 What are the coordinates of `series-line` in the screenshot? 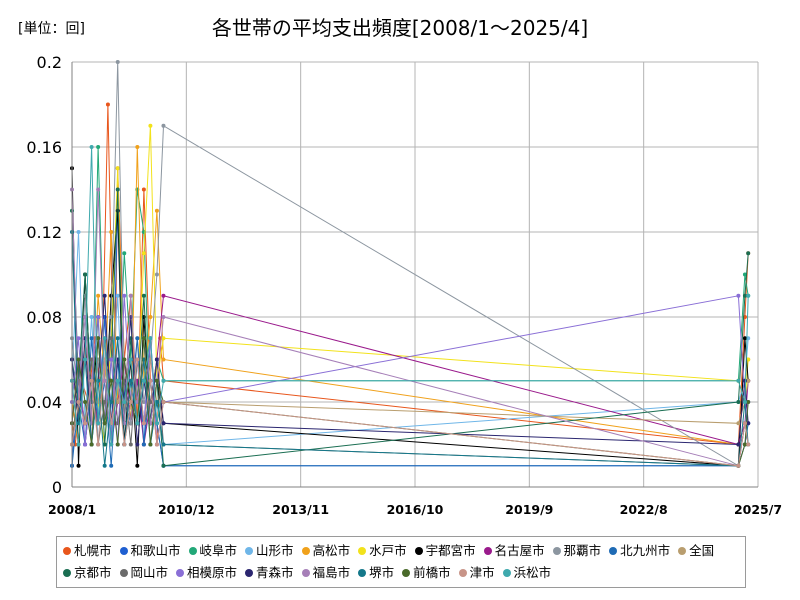 It's located at (410, 391).